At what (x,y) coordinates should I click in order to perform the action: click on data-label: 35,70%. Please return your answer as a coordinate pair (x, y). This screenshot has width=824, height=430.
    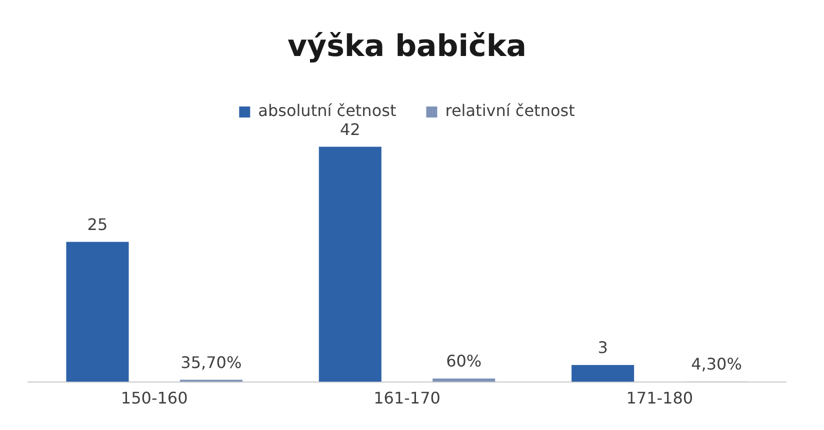
    Looking at the image, I should click on (211, 362).